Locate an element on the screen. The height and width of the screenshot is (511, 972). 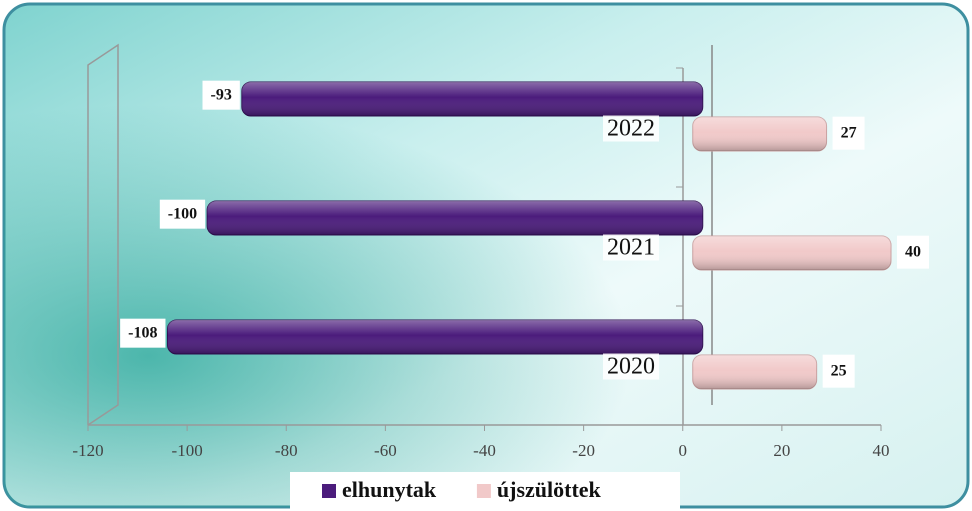
data-label: -100 is located at coordinates (182, 214).